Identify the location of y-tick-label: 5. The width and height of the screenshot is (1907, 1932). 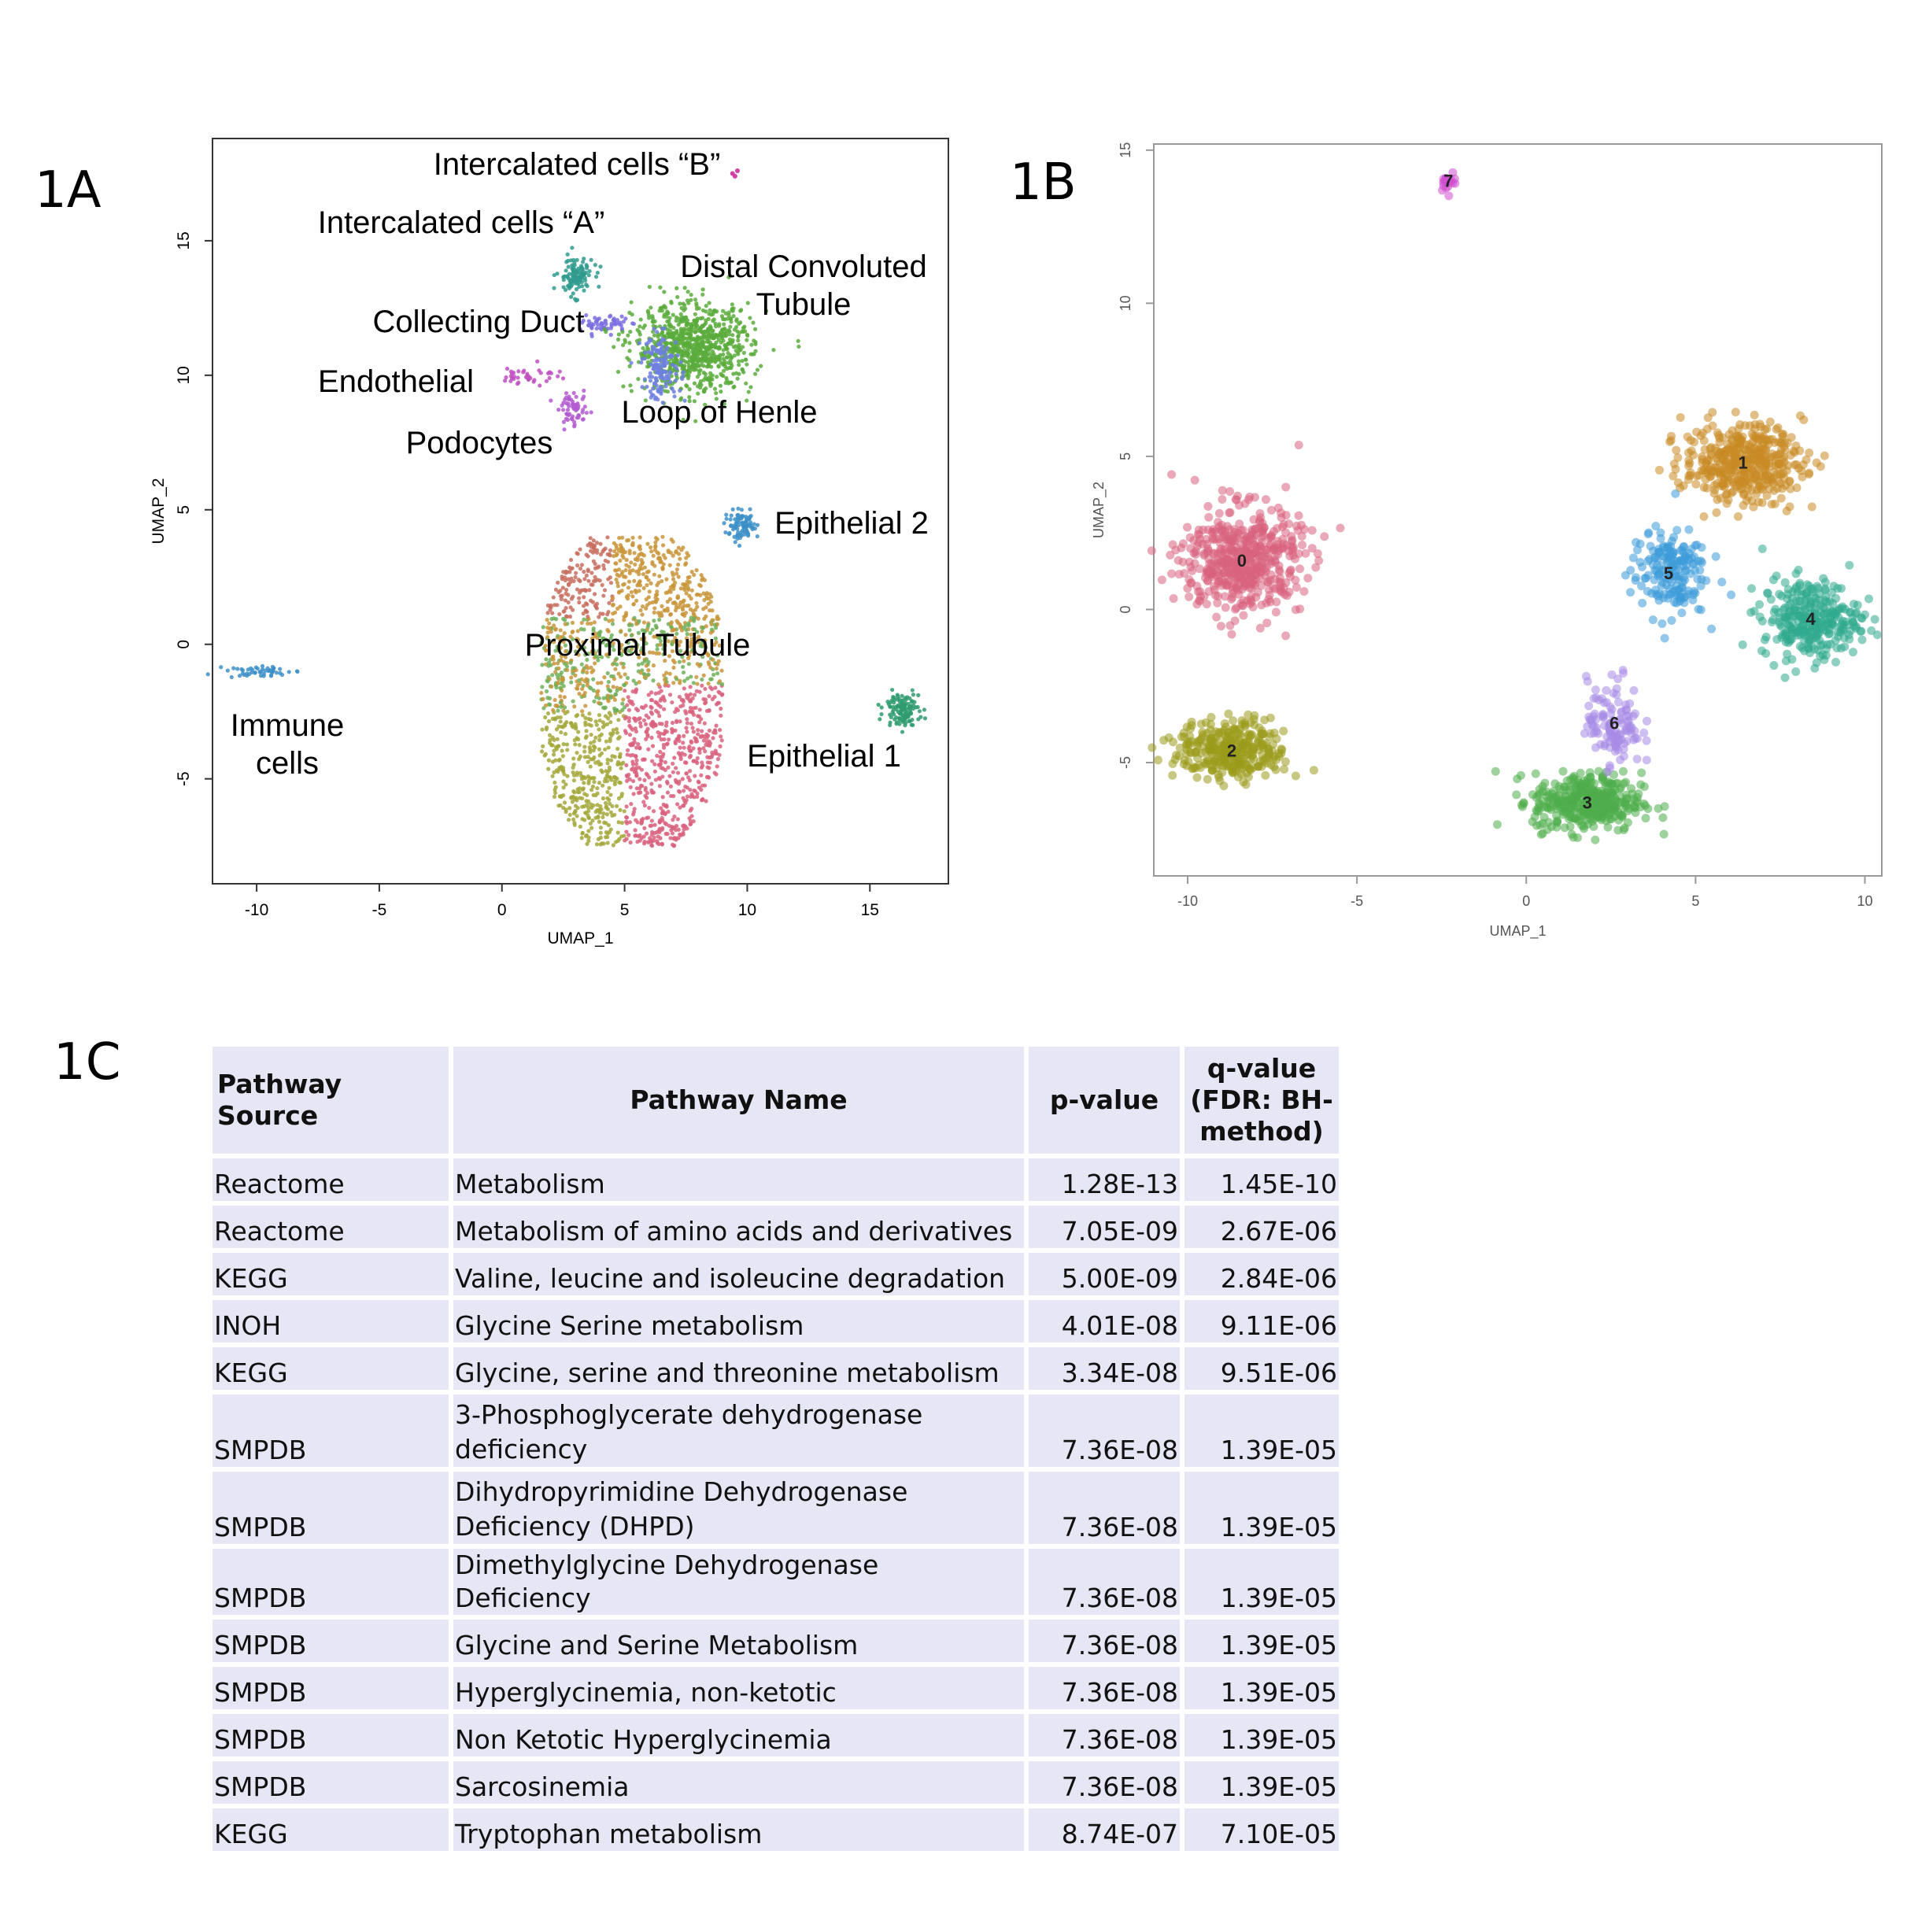
(1125, 456).